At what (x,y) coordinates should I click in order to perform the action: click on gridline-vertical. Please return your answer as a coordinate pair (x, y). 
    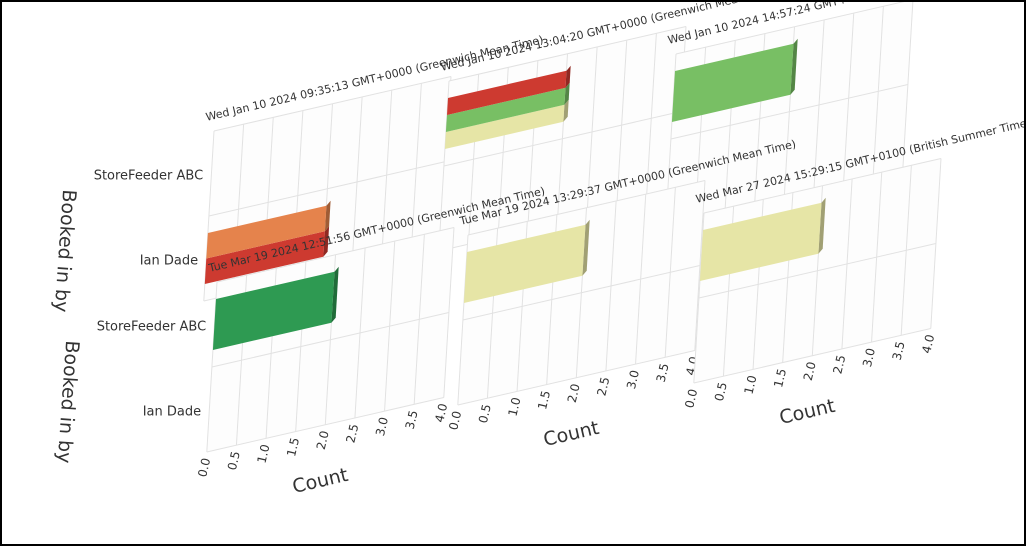
    Looking at the image, I should click on (936, 243).